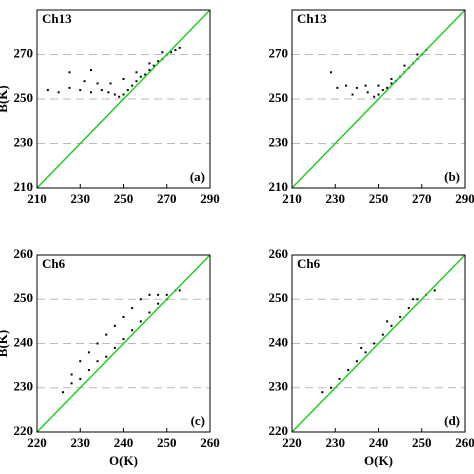 This screenshot has height=474, width=474. I want to click on plot-frame, so click(378, 343).